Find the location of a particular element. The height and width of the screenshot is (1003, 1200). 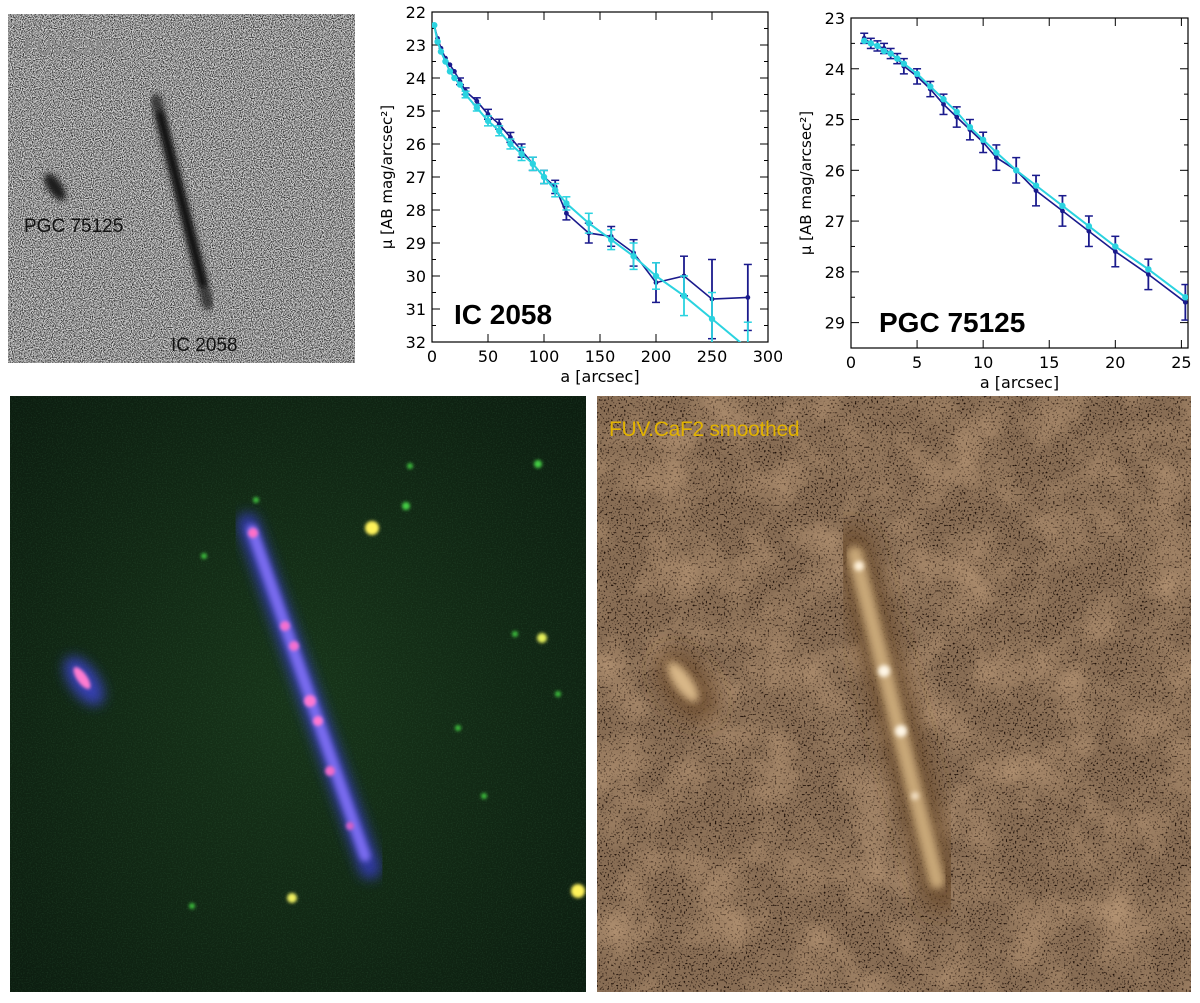

x-tick-label: 200 is located at coordinates (656, 356).